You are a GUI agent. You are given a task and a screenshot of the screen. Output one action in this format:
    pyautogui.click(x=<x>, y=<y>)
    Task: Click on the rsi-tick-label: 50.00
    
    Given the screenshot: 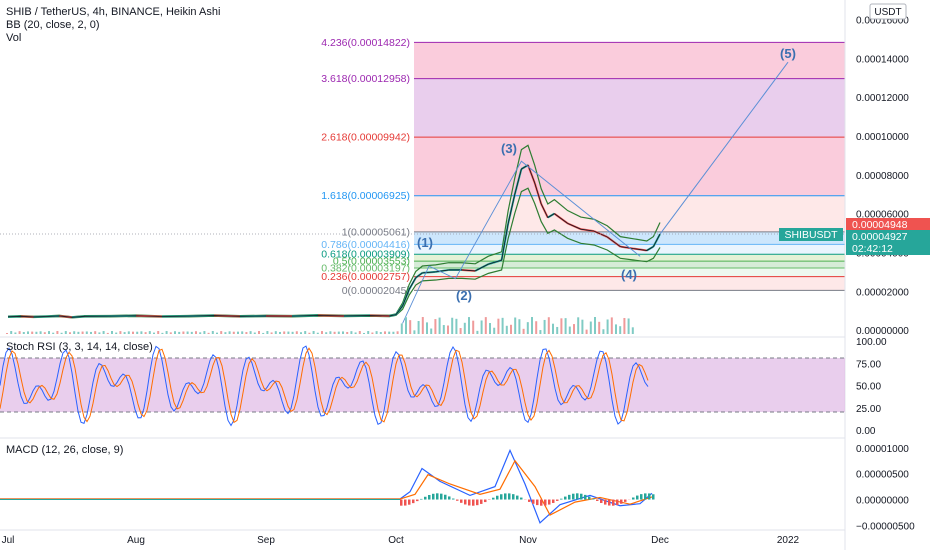 What is the action you would take?
    pyautogui.click(x=868, y=387)
    